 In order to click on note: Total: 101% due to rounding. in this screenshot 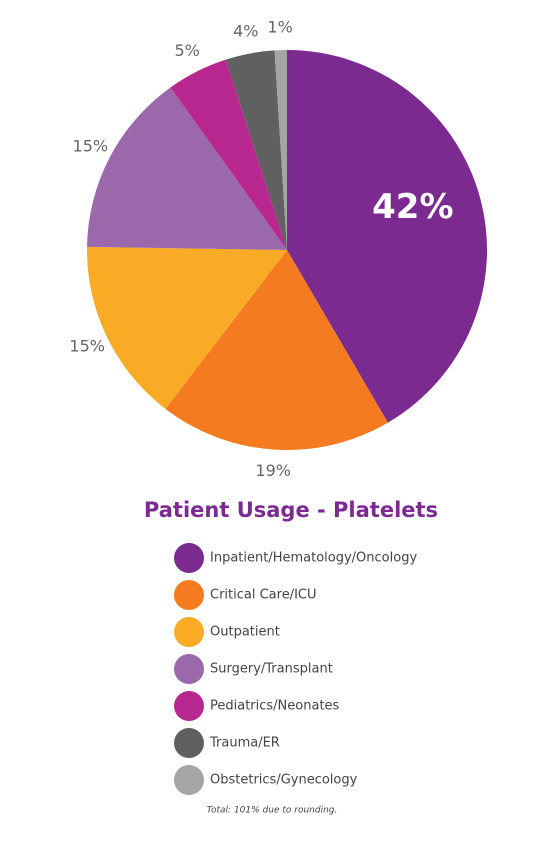, I will do `click(272, 811)`.